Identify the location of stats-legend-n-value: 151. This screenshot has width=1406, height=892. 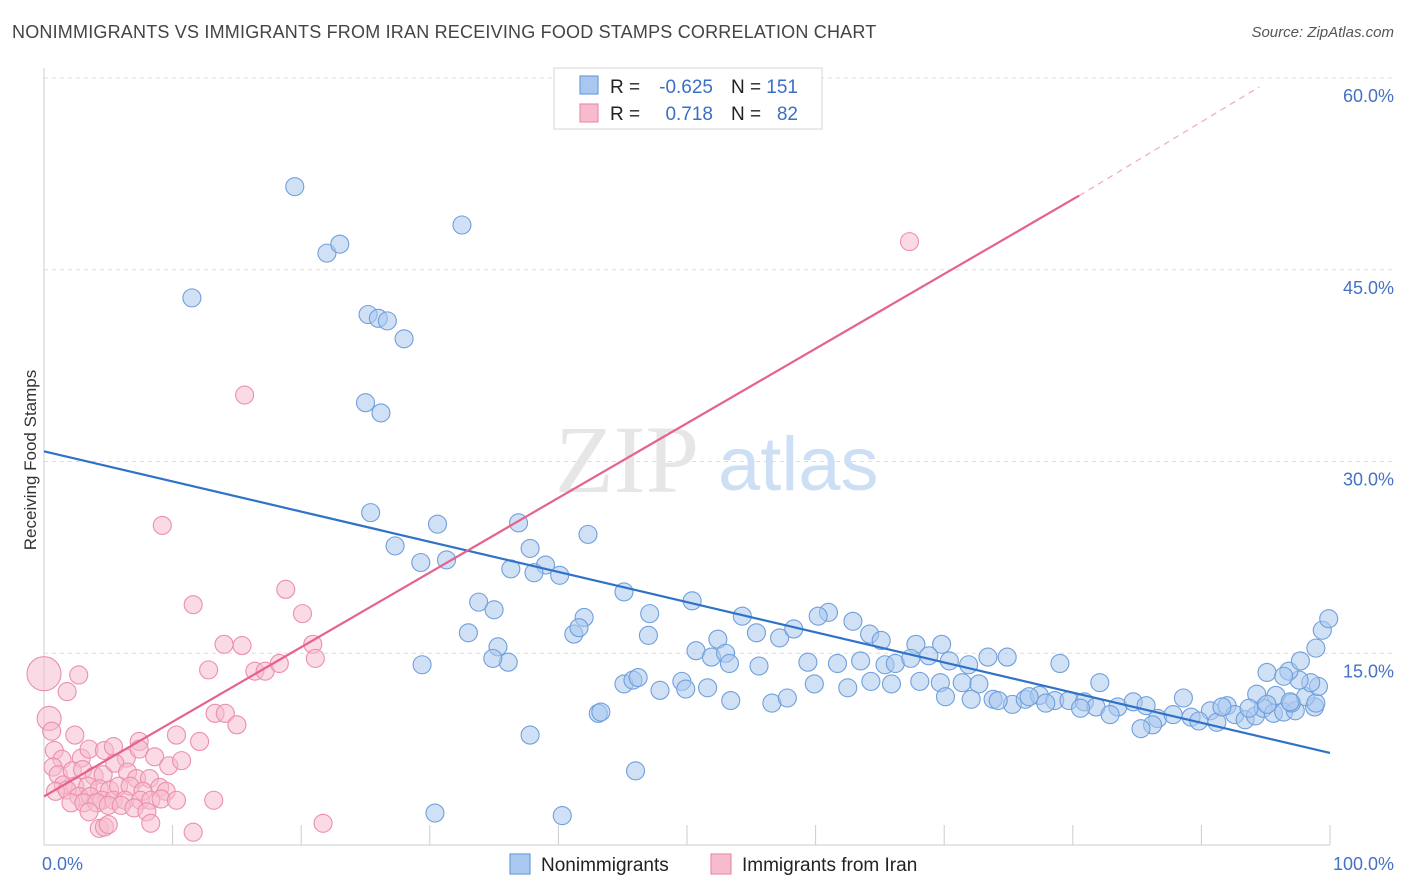
(782, 87).